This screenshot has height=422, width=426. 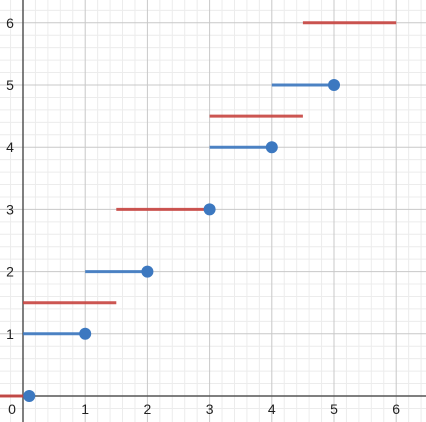 I want to click on y-tick-label: 3, so click(x=10, y=209).